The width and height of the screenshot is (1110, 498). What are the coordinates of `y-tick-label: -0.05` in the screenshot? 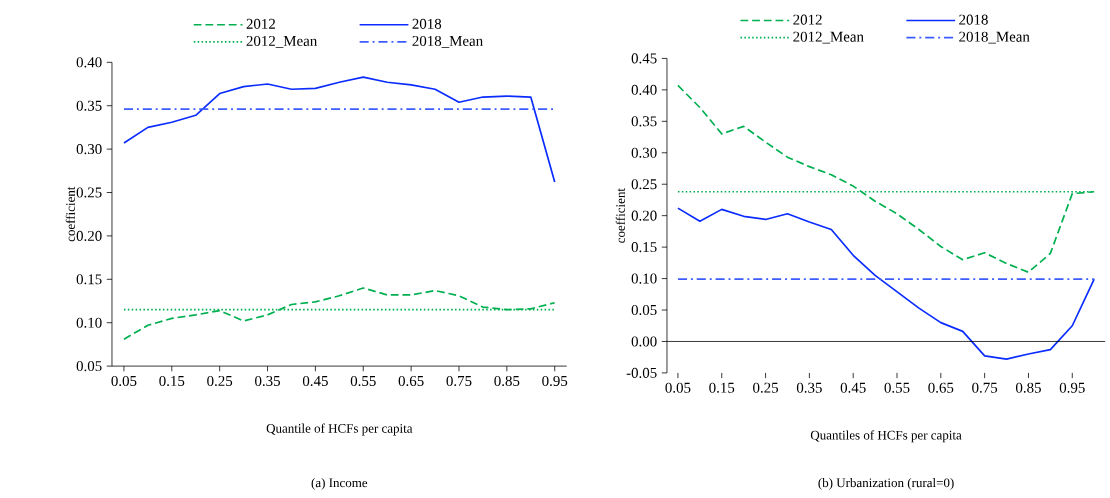 It's located at (641, 373).